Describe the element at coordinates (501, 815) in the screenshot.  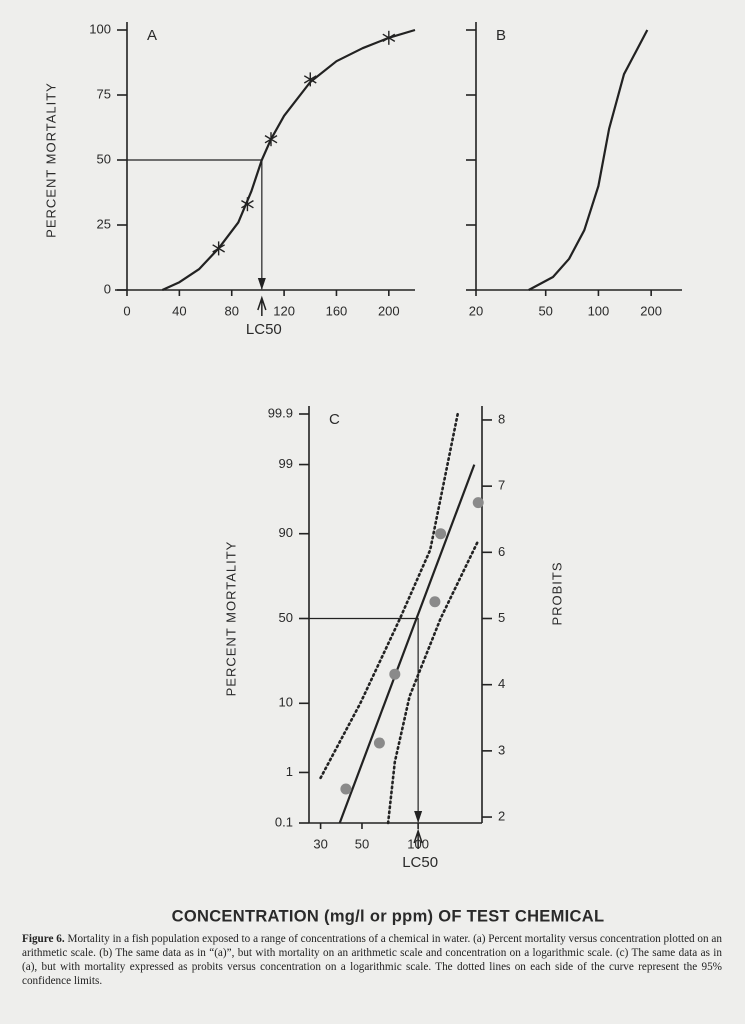
I see `y2-tick-label: 2` at that location.